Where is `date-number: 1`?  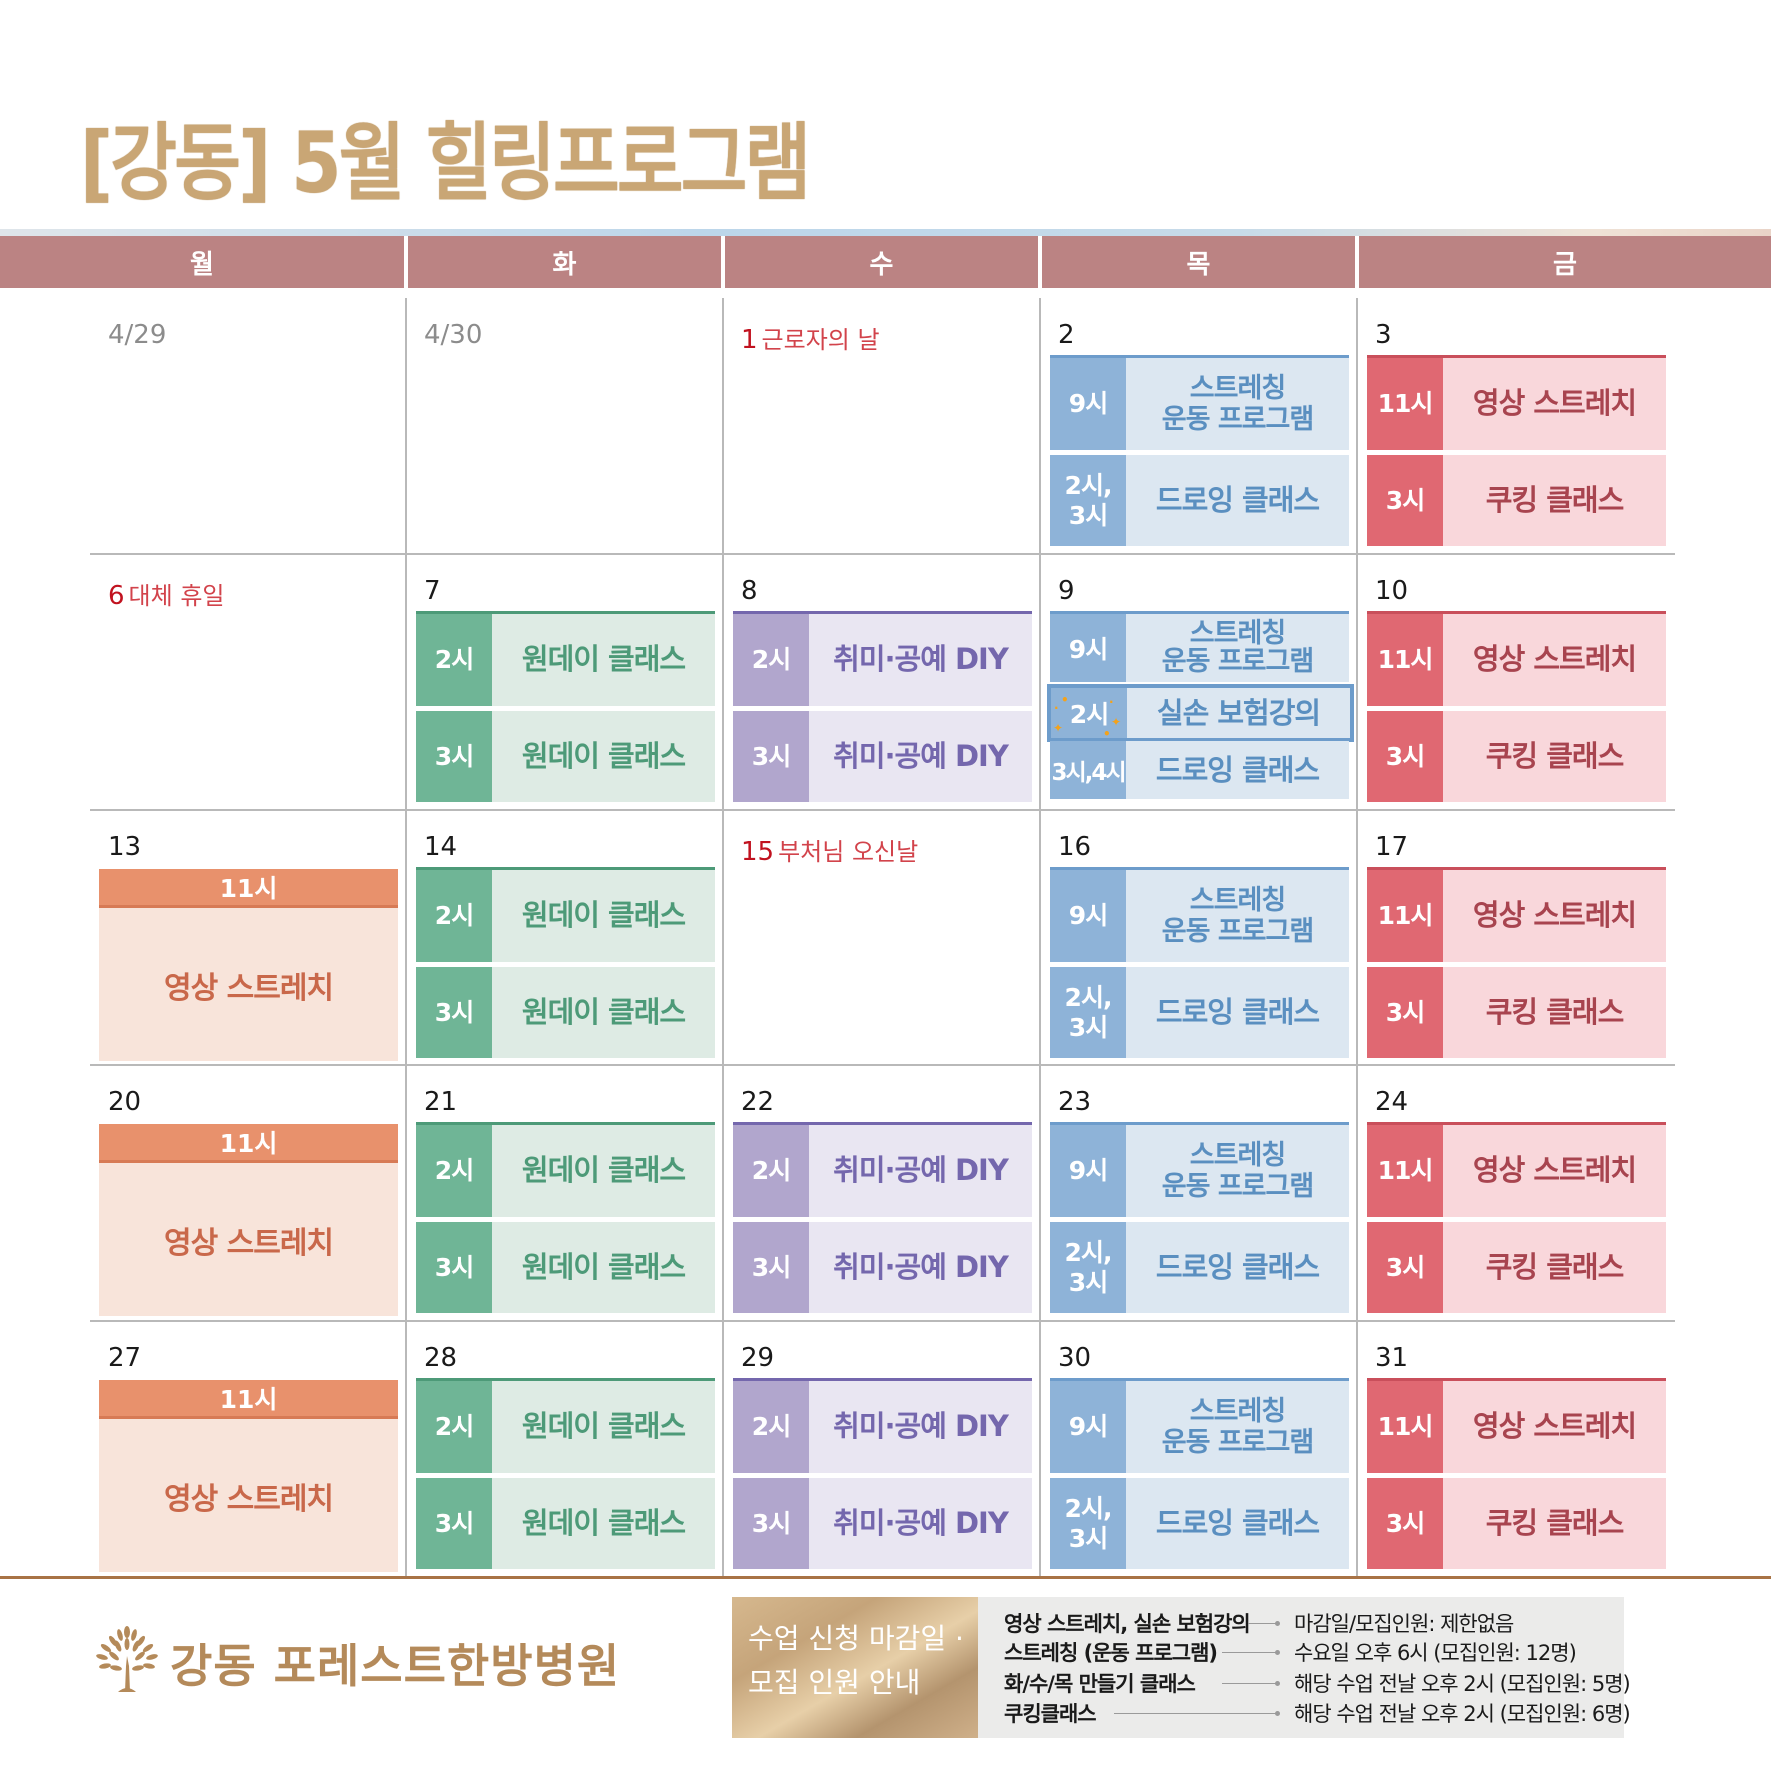
date-number: 1 is located at coordinates (749, 340).